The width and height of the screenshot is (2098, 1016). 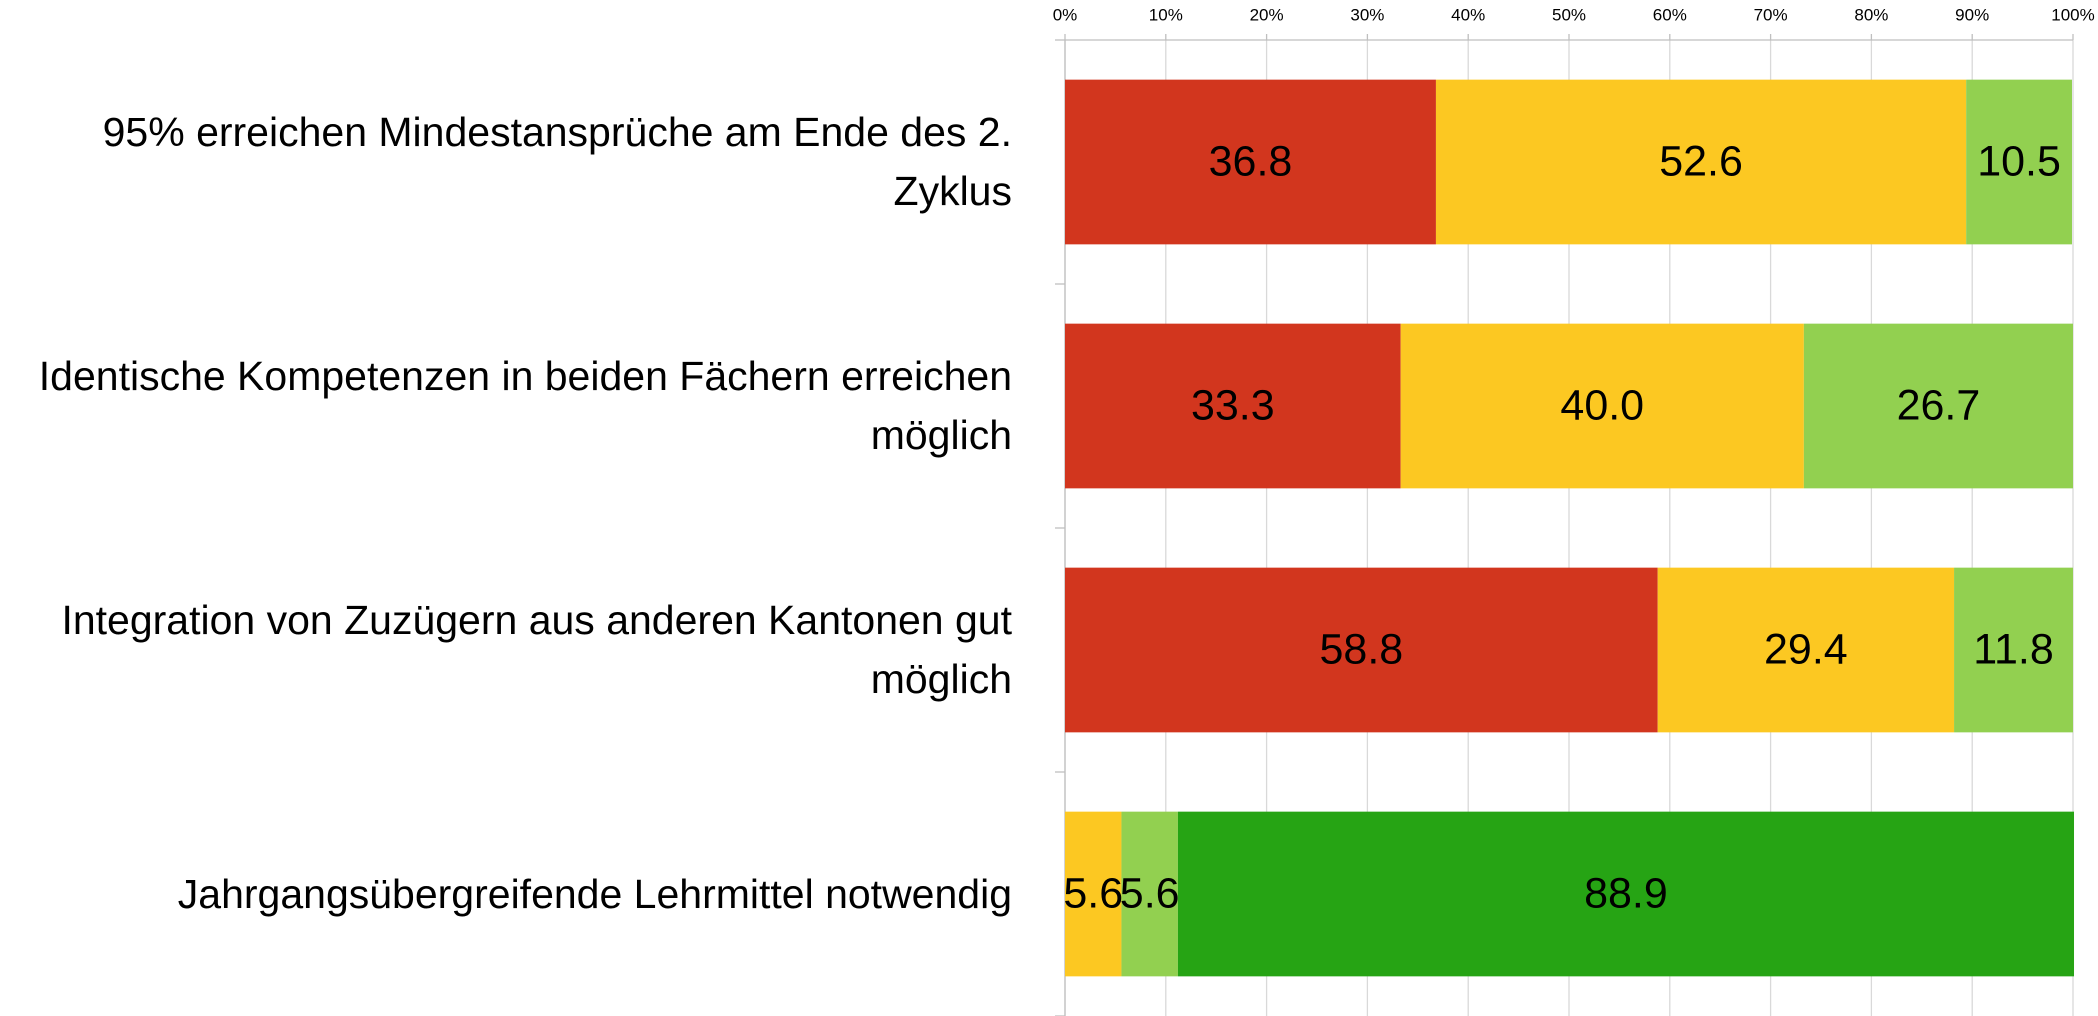 I want to click on x-tick-label: 50%, so click(x=1569, y=14).